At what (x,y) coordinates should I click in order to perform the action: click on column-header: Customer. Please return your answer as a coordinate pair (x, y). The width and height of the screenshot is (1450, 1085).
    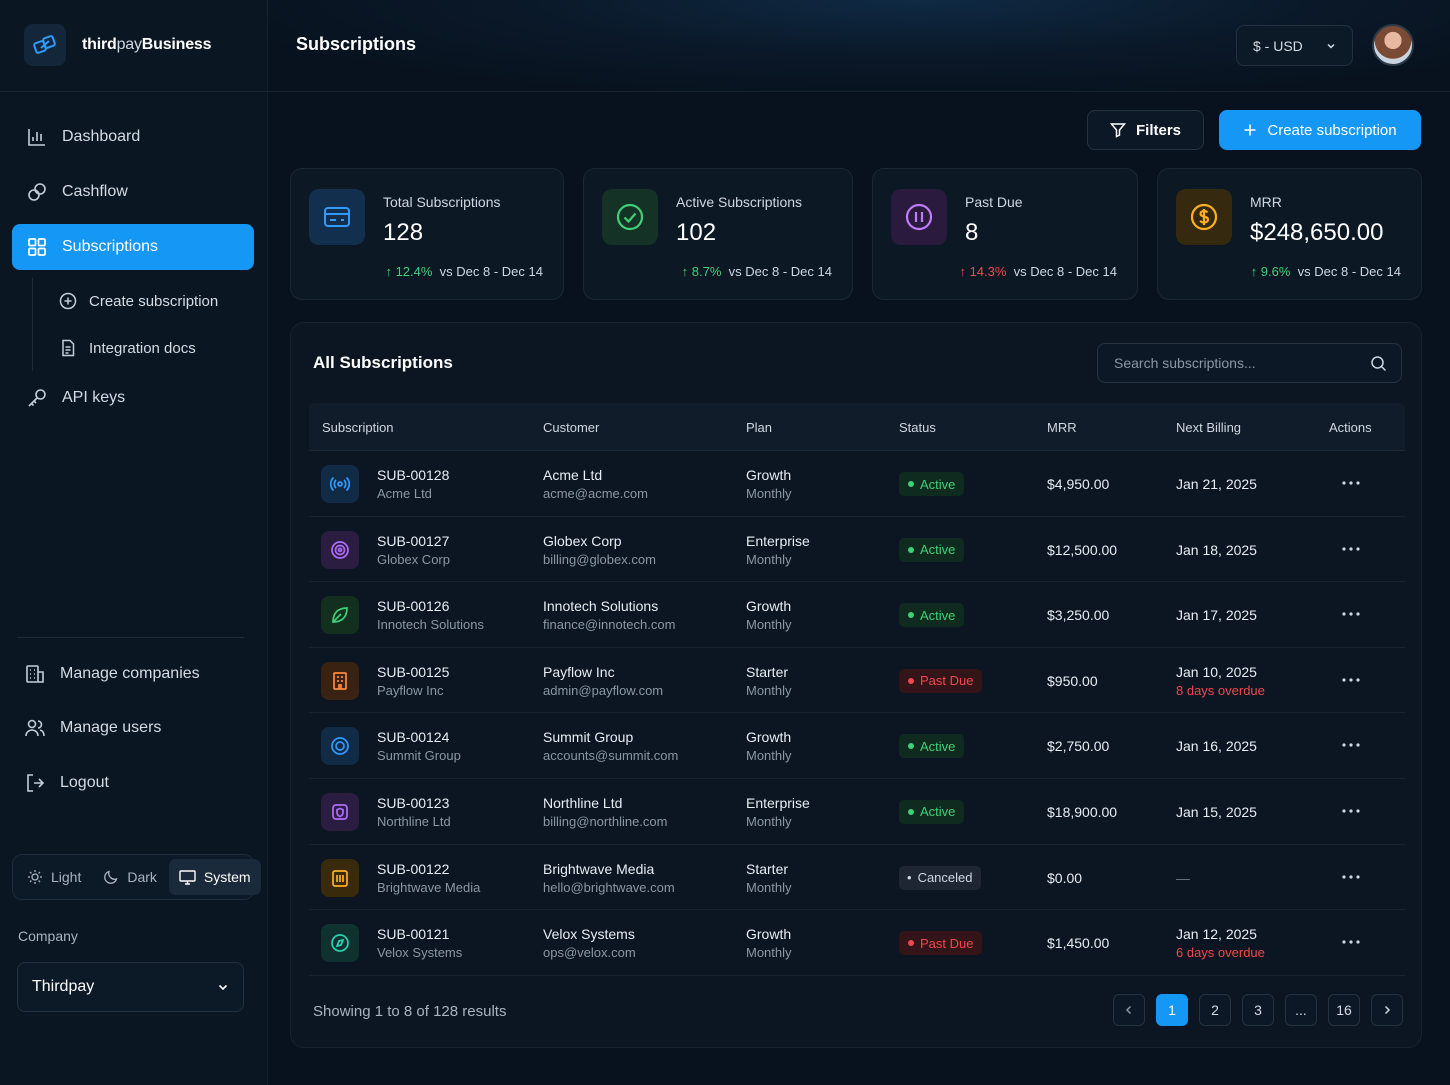
    Looking at the image, I should click on (571, 427).